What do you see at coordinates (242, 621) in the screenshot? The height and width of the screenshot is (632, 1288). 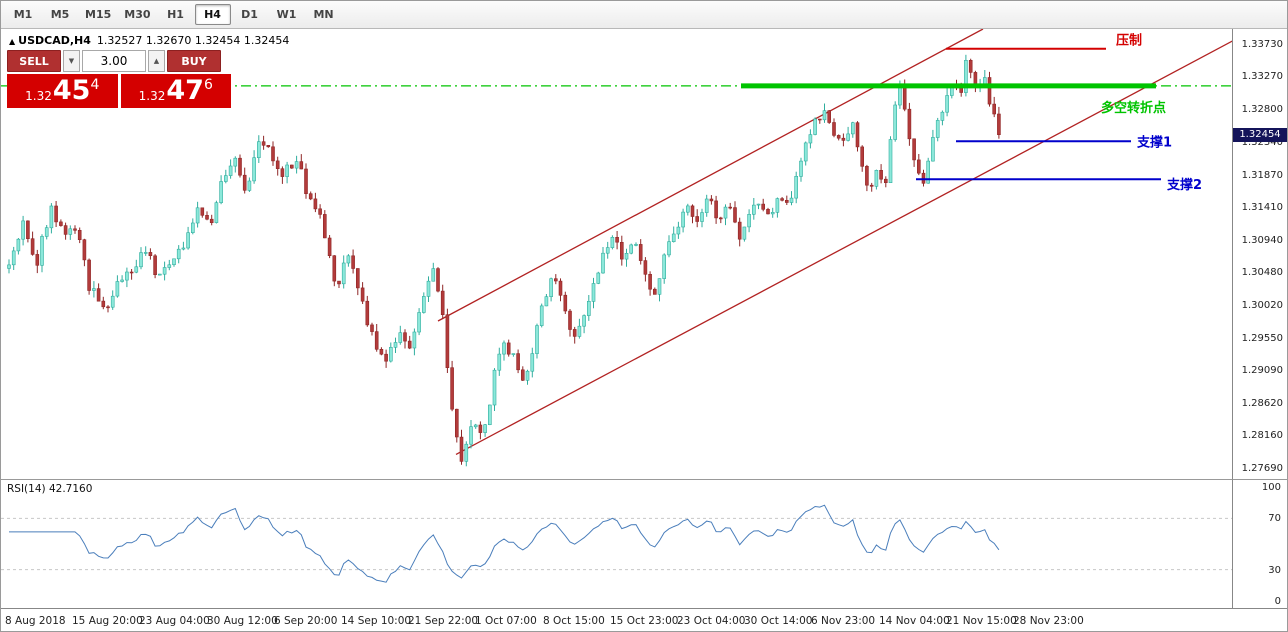 I see `time-tick: 30 Aug 12:00` at bounding box center [242, 621].